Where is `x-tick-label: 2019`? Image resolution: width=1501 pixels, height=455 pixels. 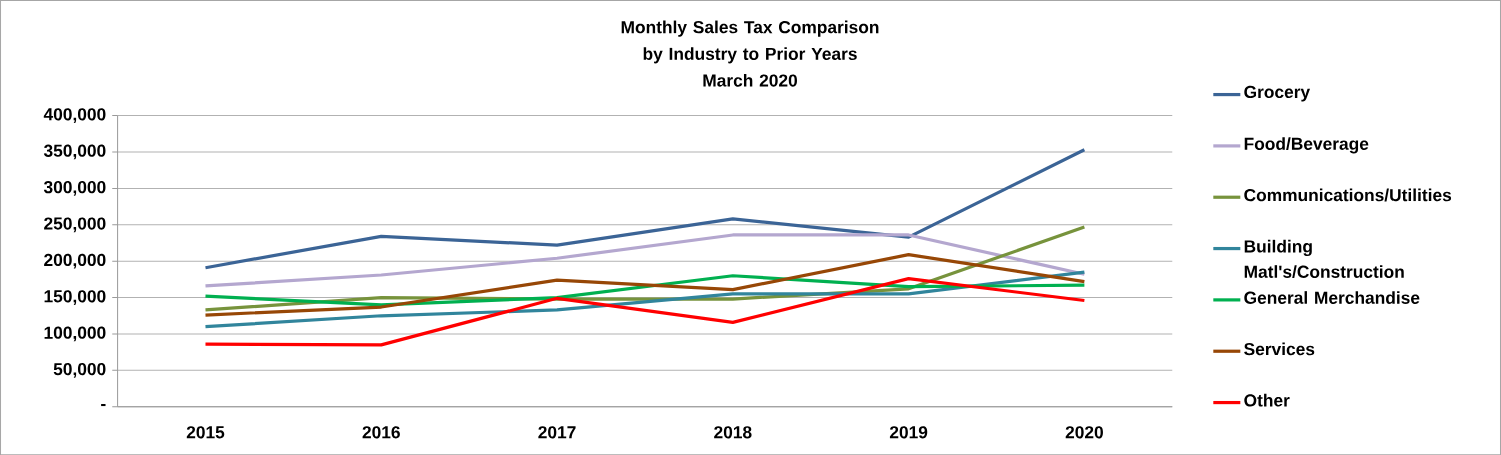
x-tick-label: 2019 is located at coordinates (908, 432).